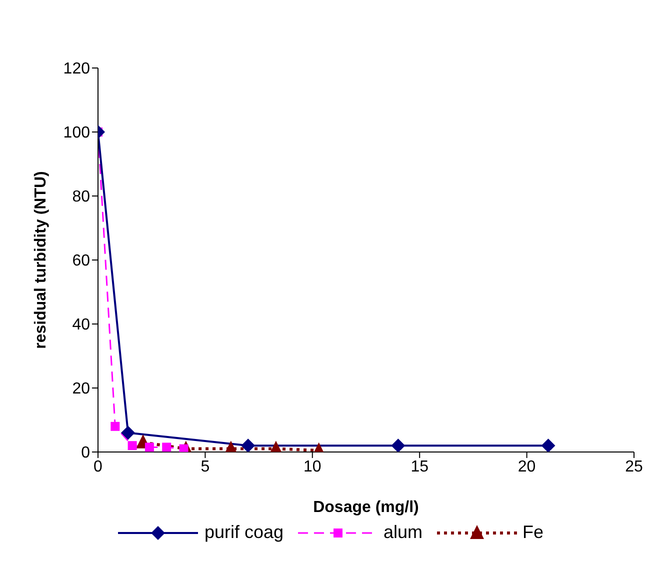 The width and height of the screenshot is (664, 562). Describe the element at coordinates (81, 197) in the screenshot. I see `y-tick-label: 80` at that location.